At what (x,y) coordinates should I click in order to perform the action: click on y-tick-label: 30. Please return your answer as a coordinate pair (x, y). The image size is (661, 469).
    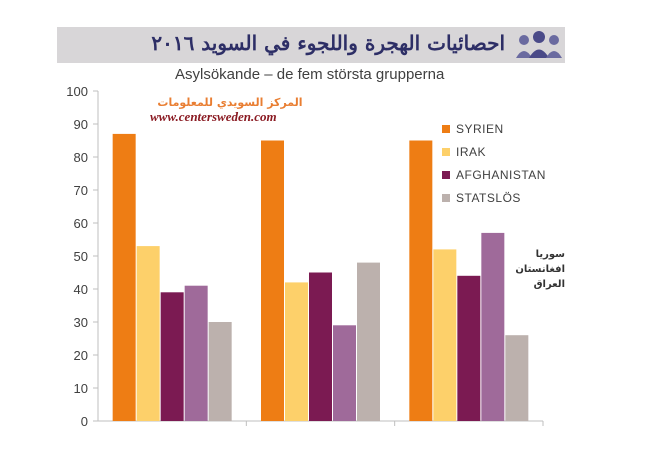
    Looking at the image, I should click on (81, 322).